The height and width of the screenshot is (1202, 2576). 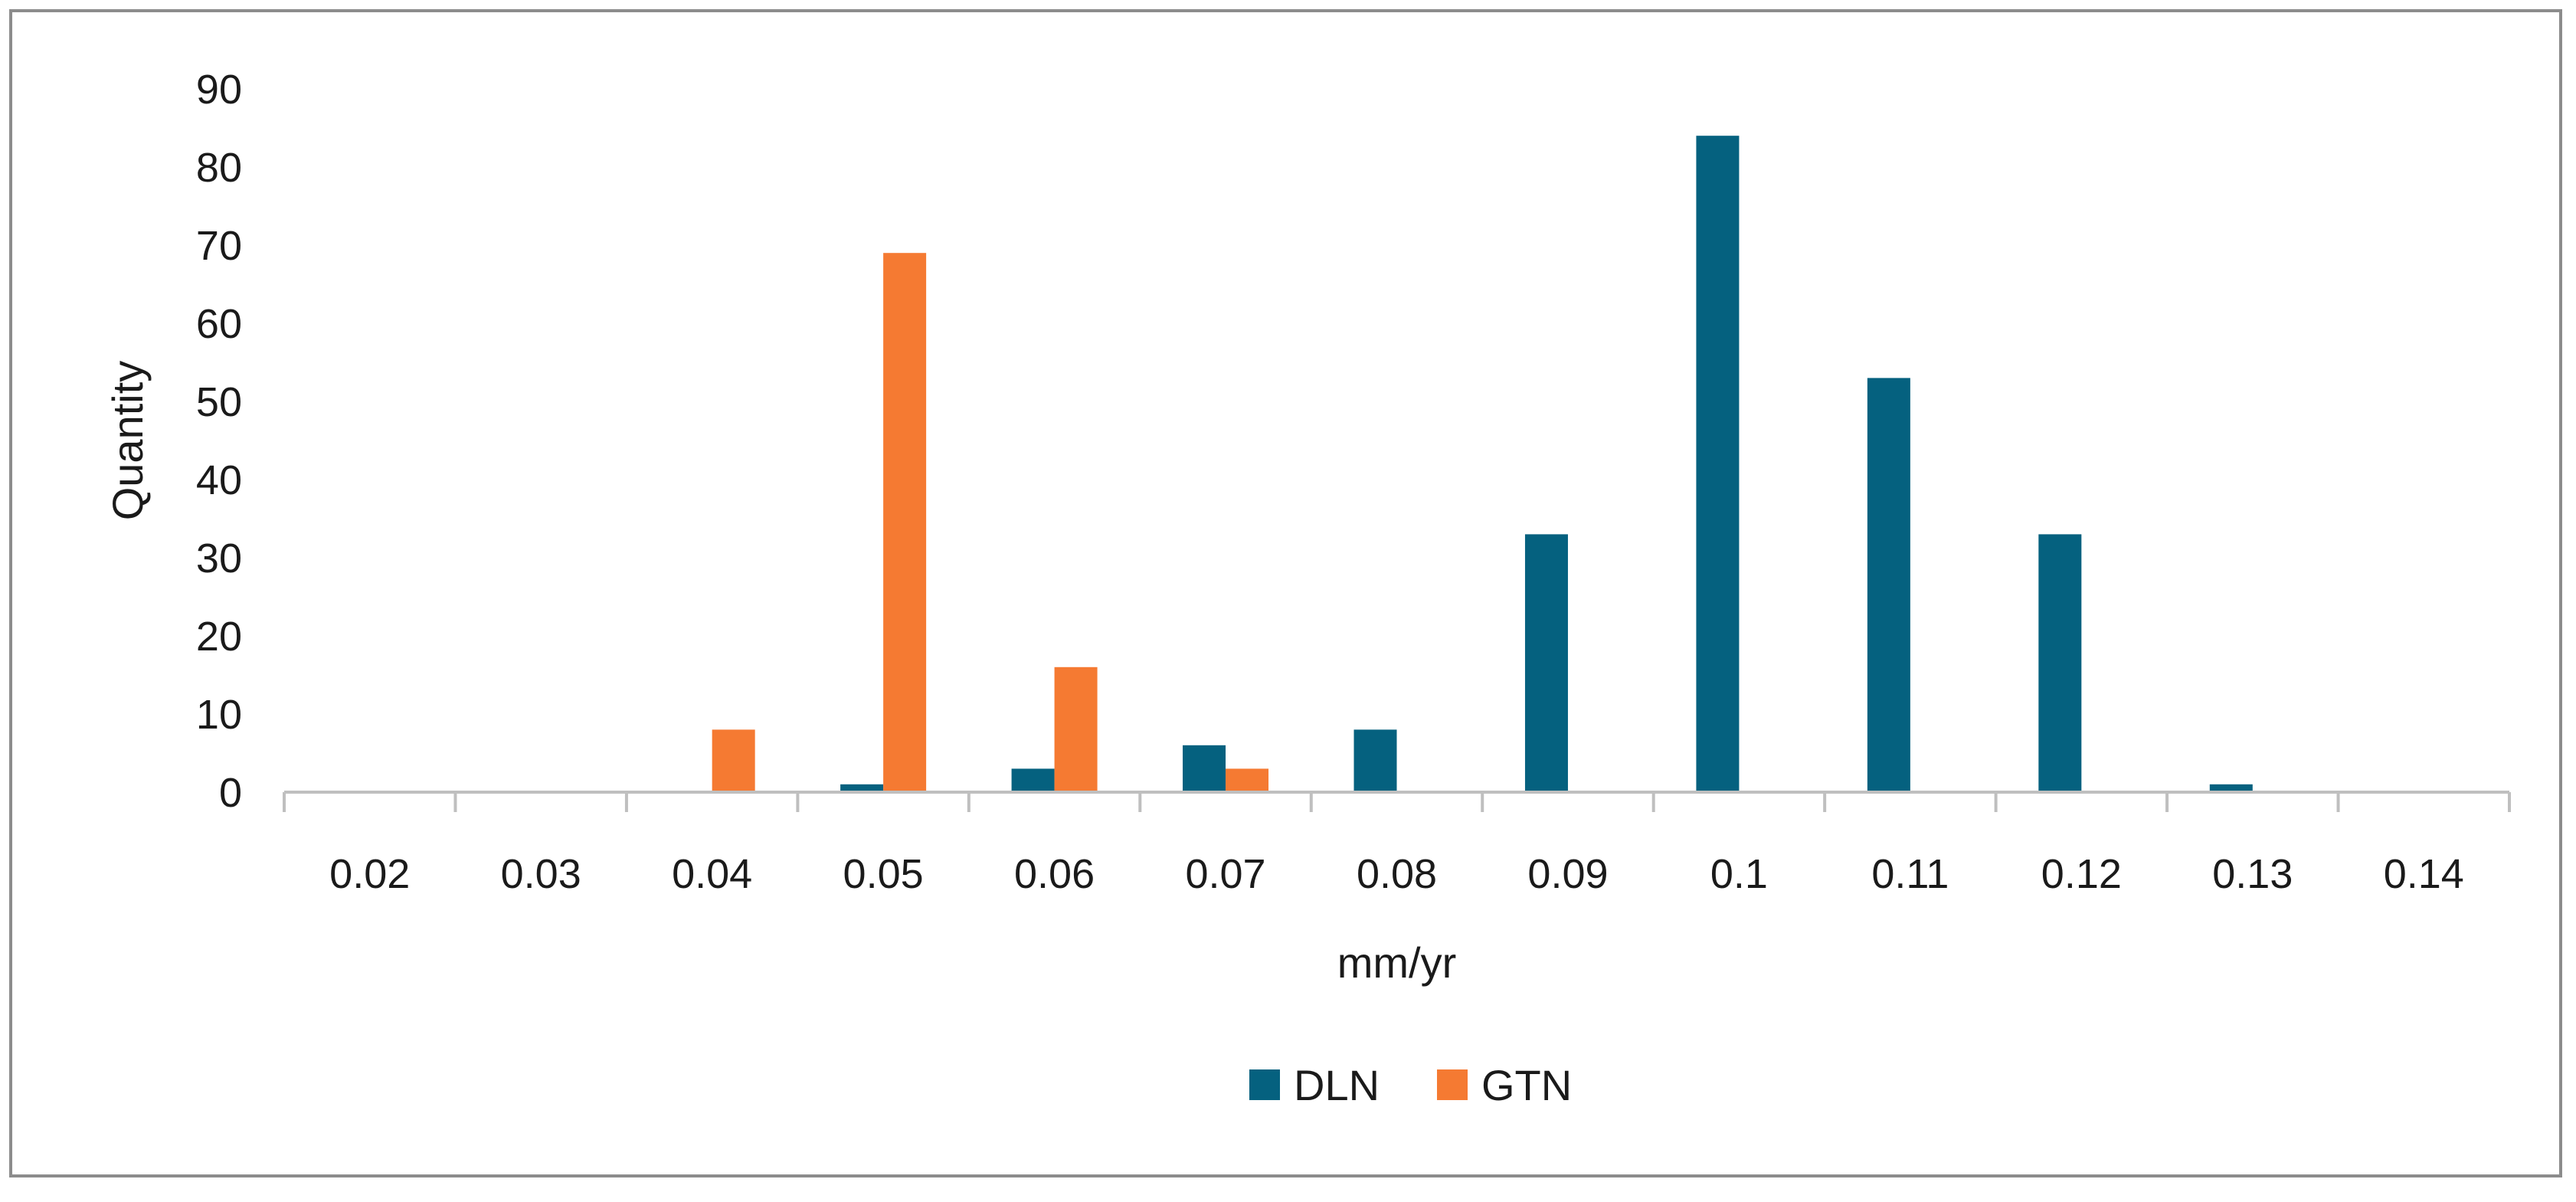 What do you see at coordinates (1397, 874) in the screenshot?
I see `x-tick-label-0.08: 0.08` at bounding box center [1397, 874].